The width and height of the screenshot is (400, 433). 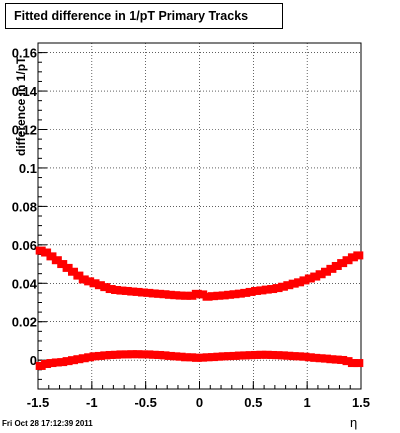 I want to click on x-tick-label: -0.5, so click(x=145, y=402).